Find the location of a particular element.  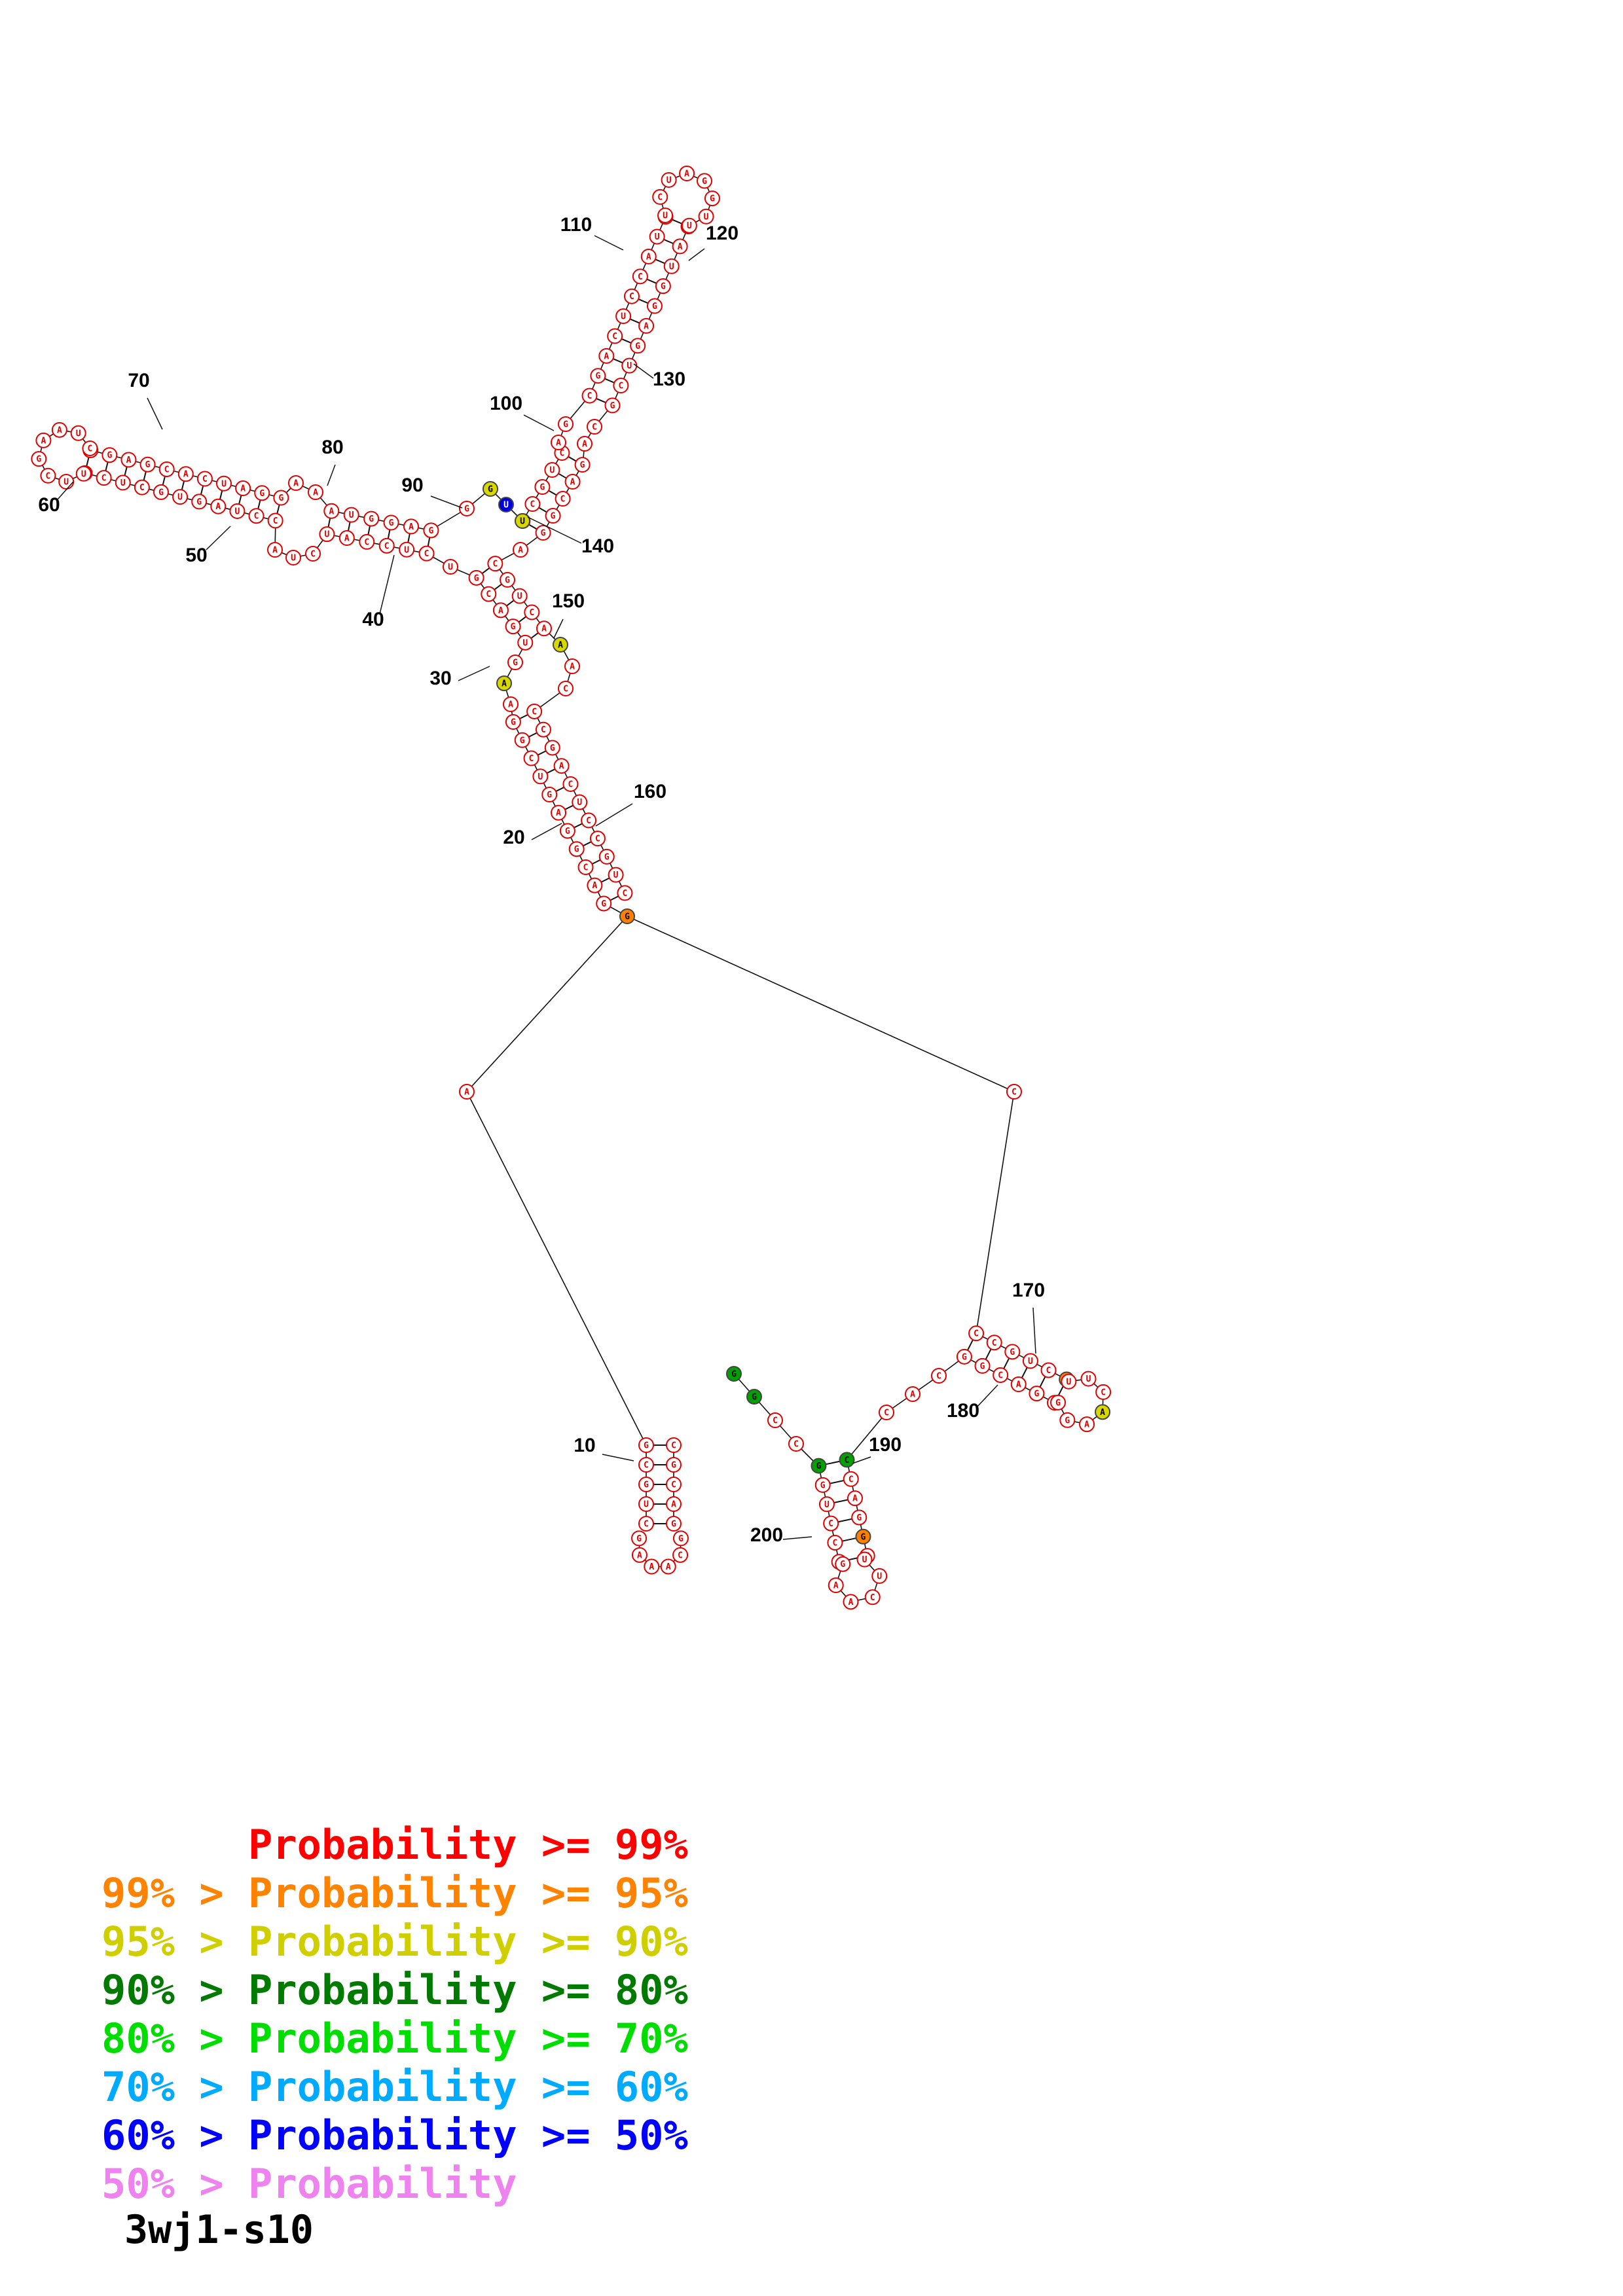

position-label: 150 is located at coordinates (568, 601).